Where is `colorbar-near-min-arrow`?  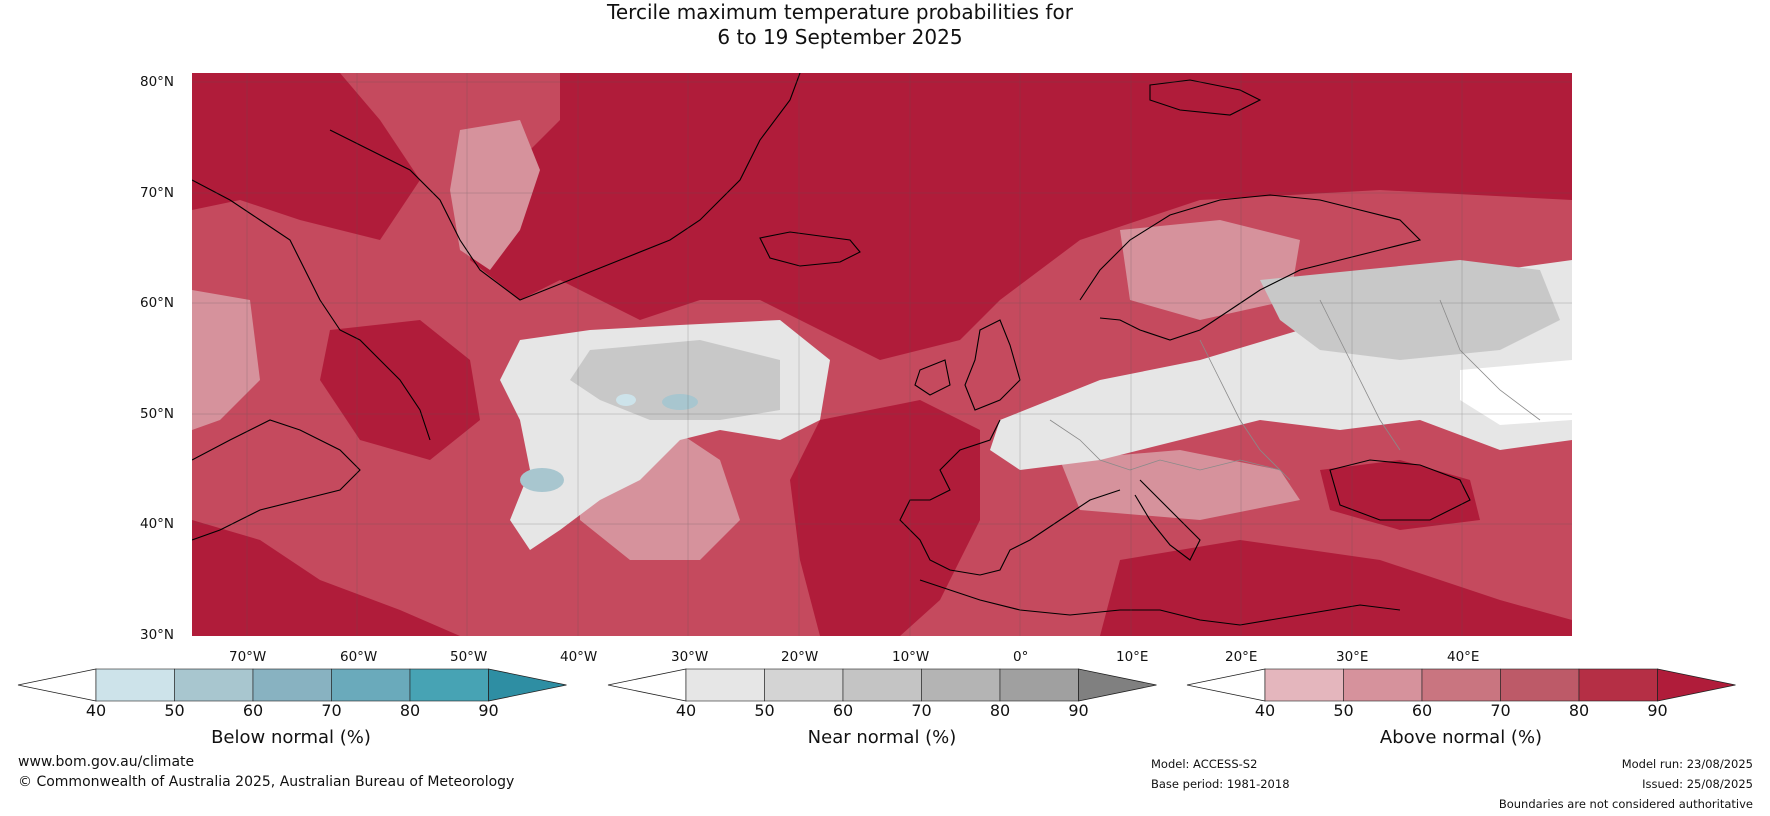
colorbar-near-min-arrow is located at coordinates (647, 685).